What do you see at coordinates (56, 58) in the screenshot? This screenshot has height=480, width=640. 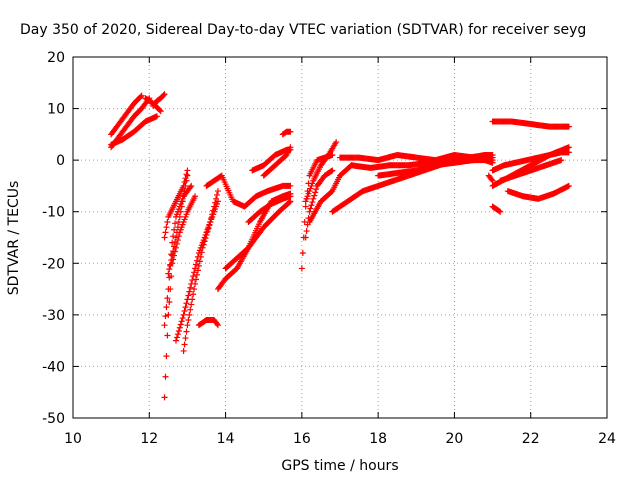 I see `y-tick-label: 20` at bounding box center [56, 58].